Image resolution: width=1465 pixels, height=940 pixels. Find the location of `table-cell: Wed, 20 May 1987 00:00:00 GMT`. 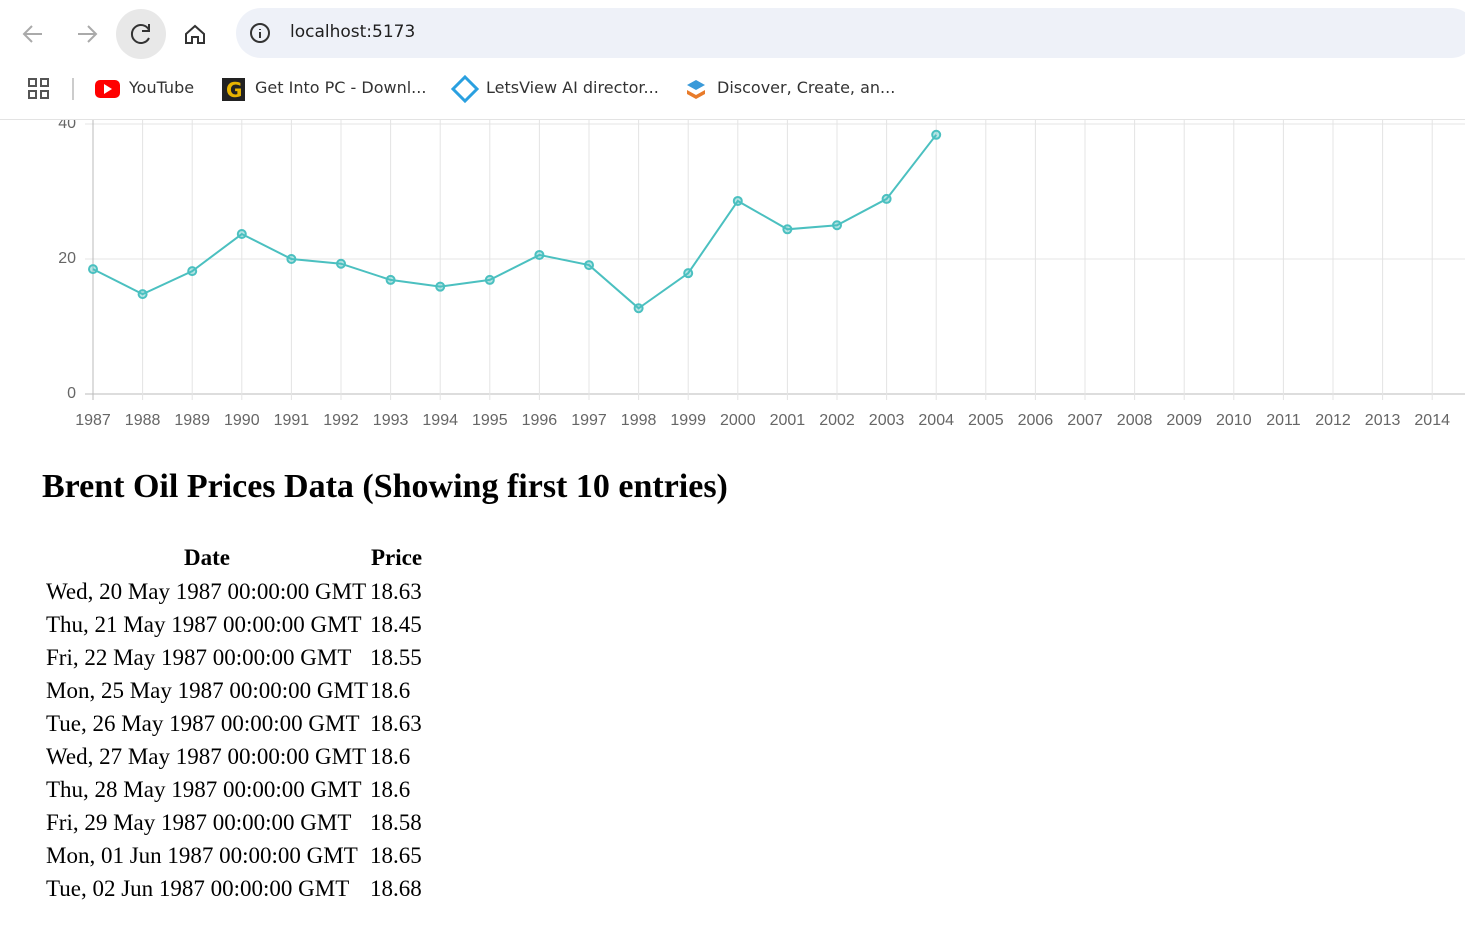

table-cell: Wed, 20 May 1987 00:00:00 GMT is located at coordinates (206, 591).